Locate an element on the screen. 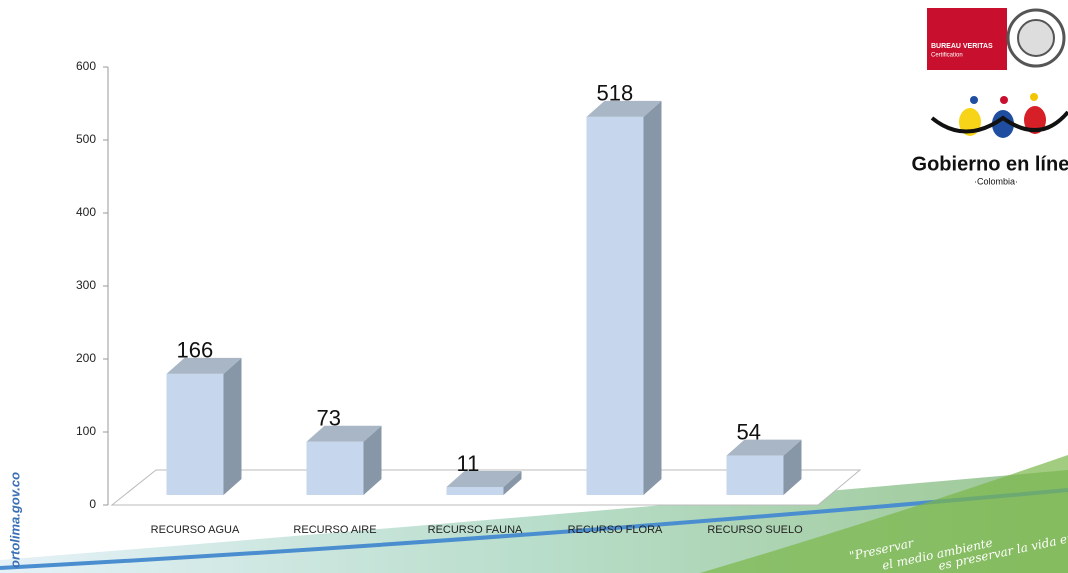  value-label: 518 is located at coordinates (615, 93).